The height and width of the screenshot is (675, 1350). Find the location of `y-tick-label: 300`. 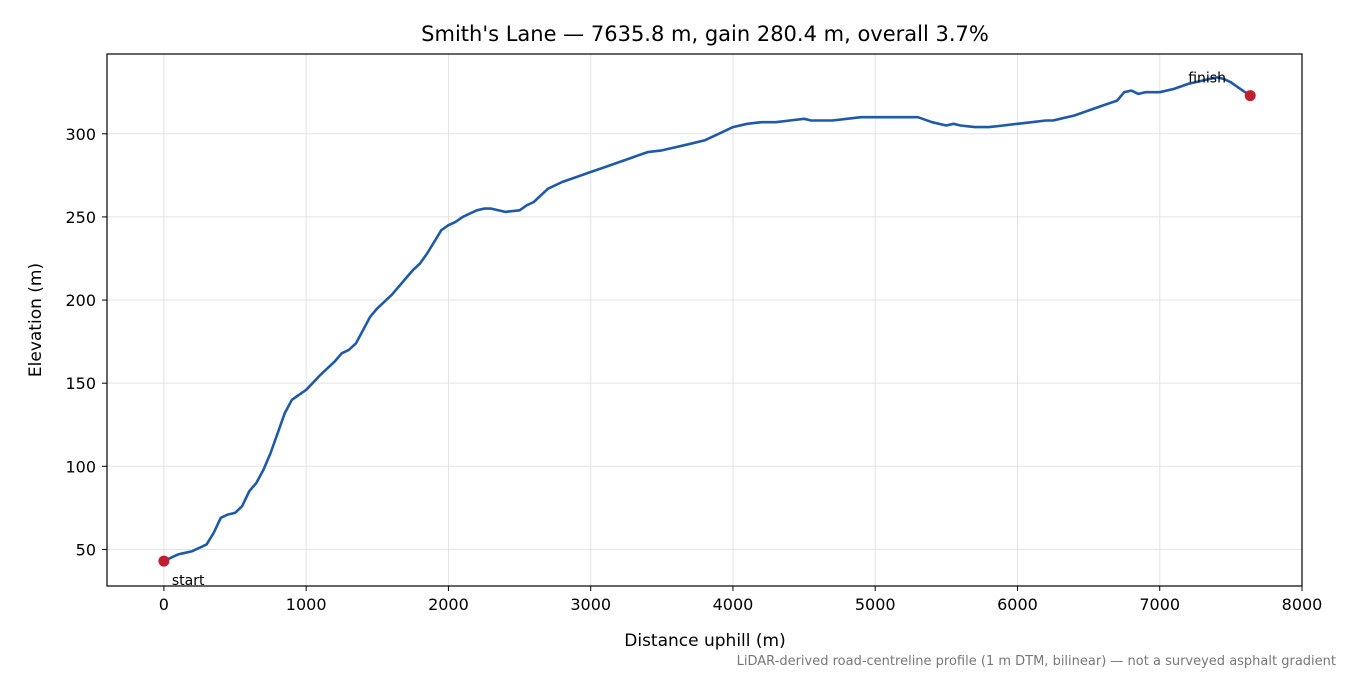

y-tick-label: 300 is located at coordinates (80, 134).